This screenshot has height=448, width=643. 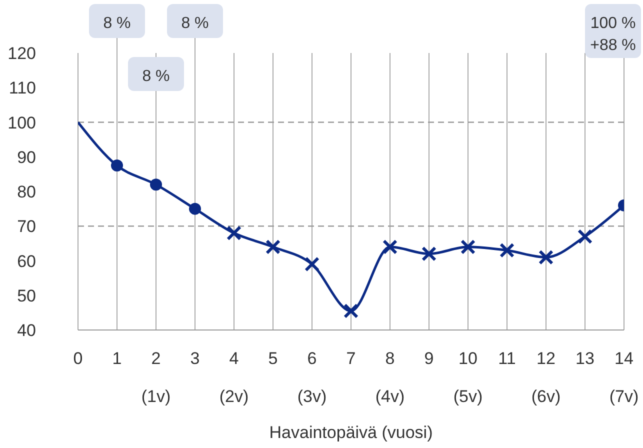 What do you see at coordinates (78, 358) in the screenshot?
I see `x-tick-label: 0` at bounding box center [78, 358].